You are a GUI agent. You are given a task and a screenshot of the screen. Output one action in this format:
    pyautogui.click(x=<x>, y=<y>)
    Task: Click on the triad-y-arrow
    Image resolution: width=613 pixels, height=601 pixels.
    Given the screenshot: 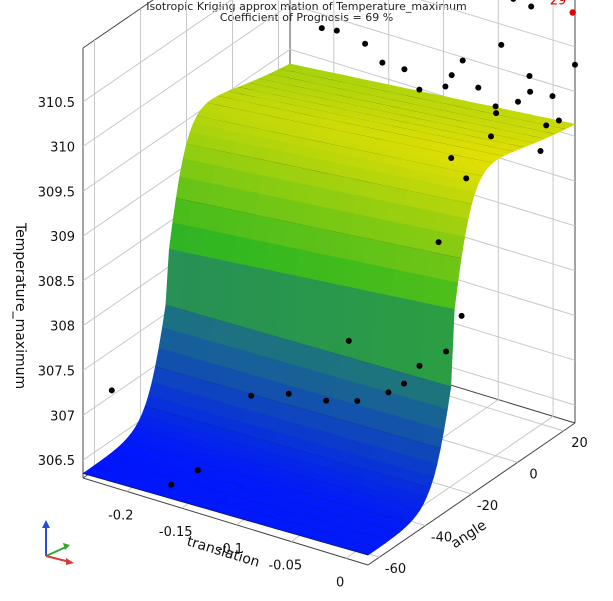 What is the action you would take?
    pyautogui.click(x=66, y=546)
    